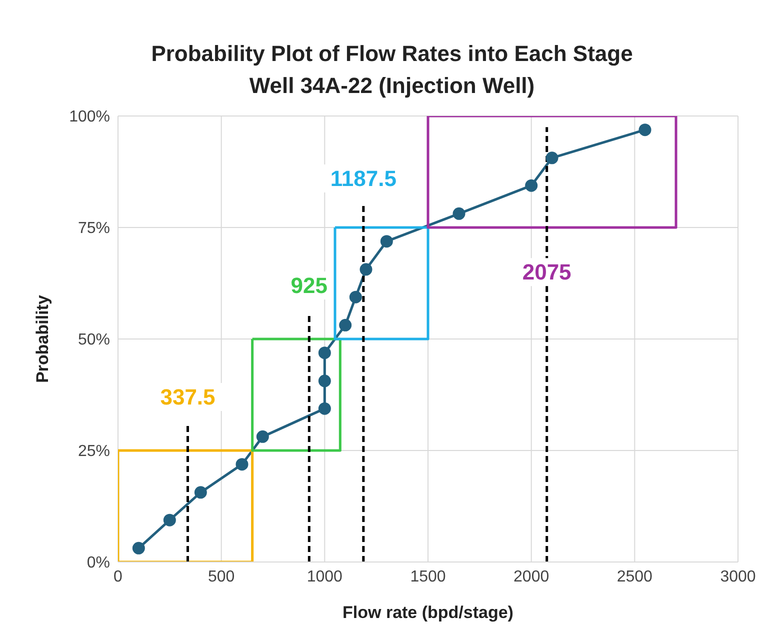  I want to click on annotation: 1187.5, so click(363, 178).